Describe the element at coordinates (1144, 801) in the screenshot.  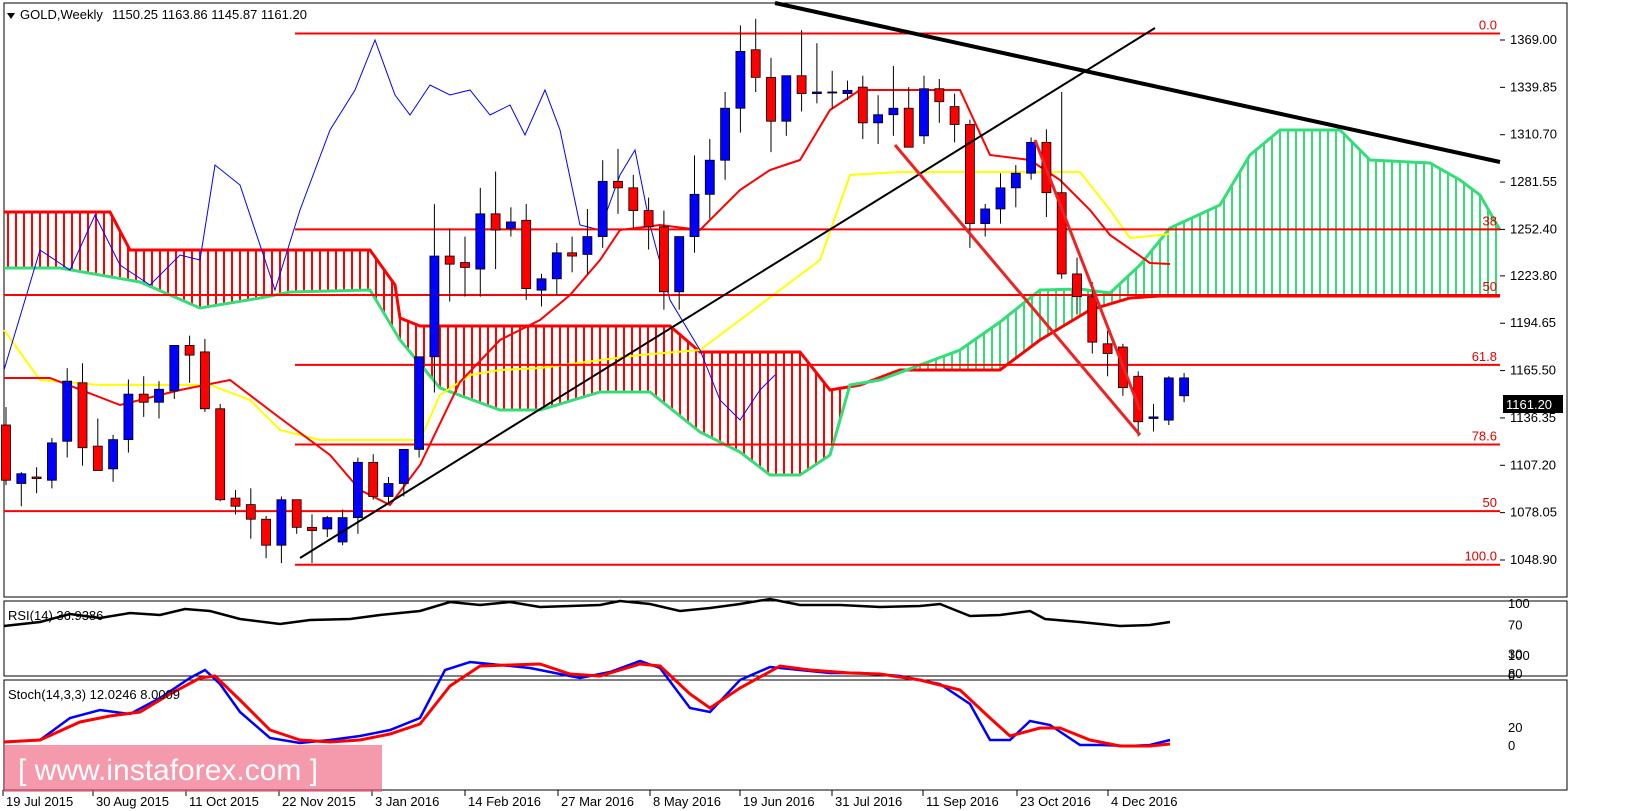
I see `time-tick-label: 4 Dec 2016` at that location.